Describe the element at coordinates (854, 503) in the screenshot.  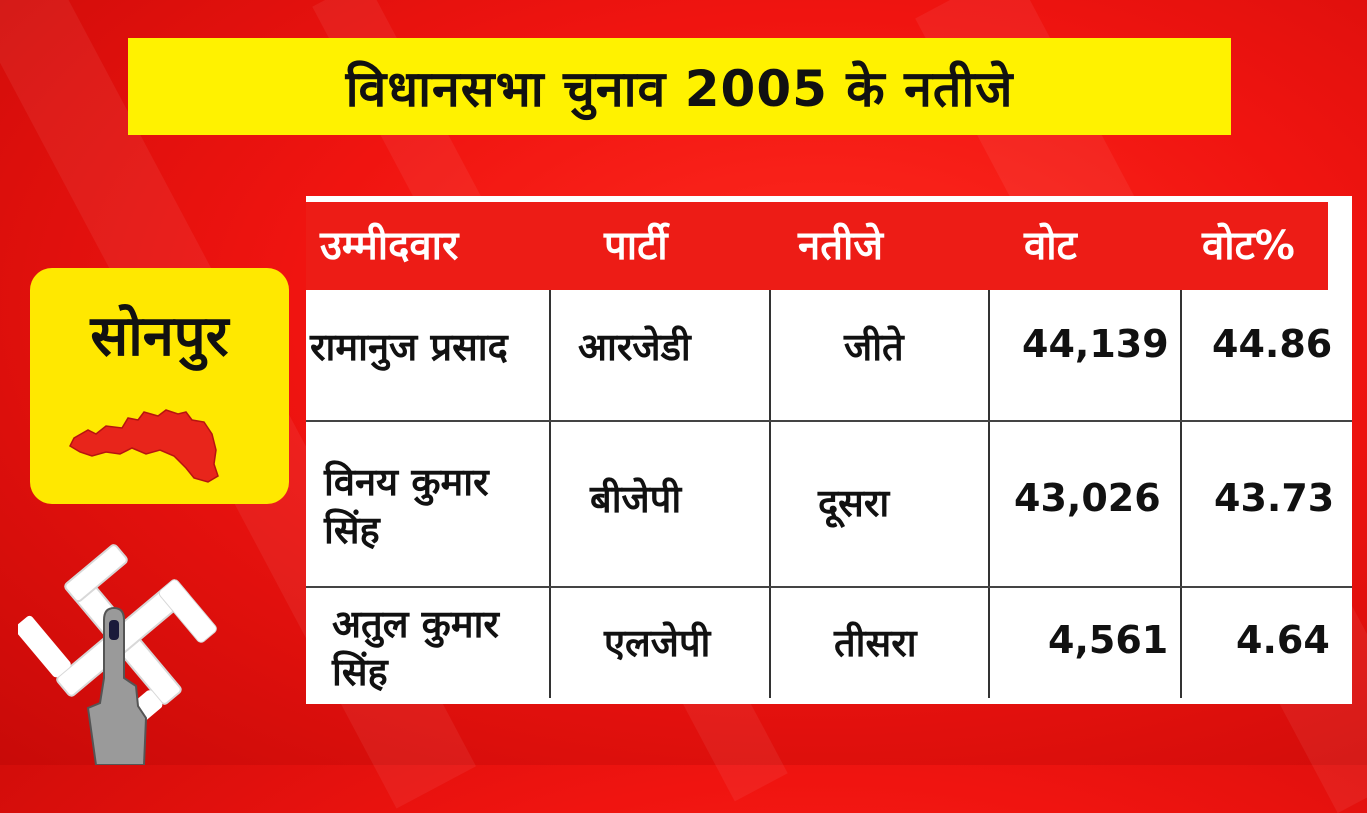
I see `result-status: दूसरा` at that location.